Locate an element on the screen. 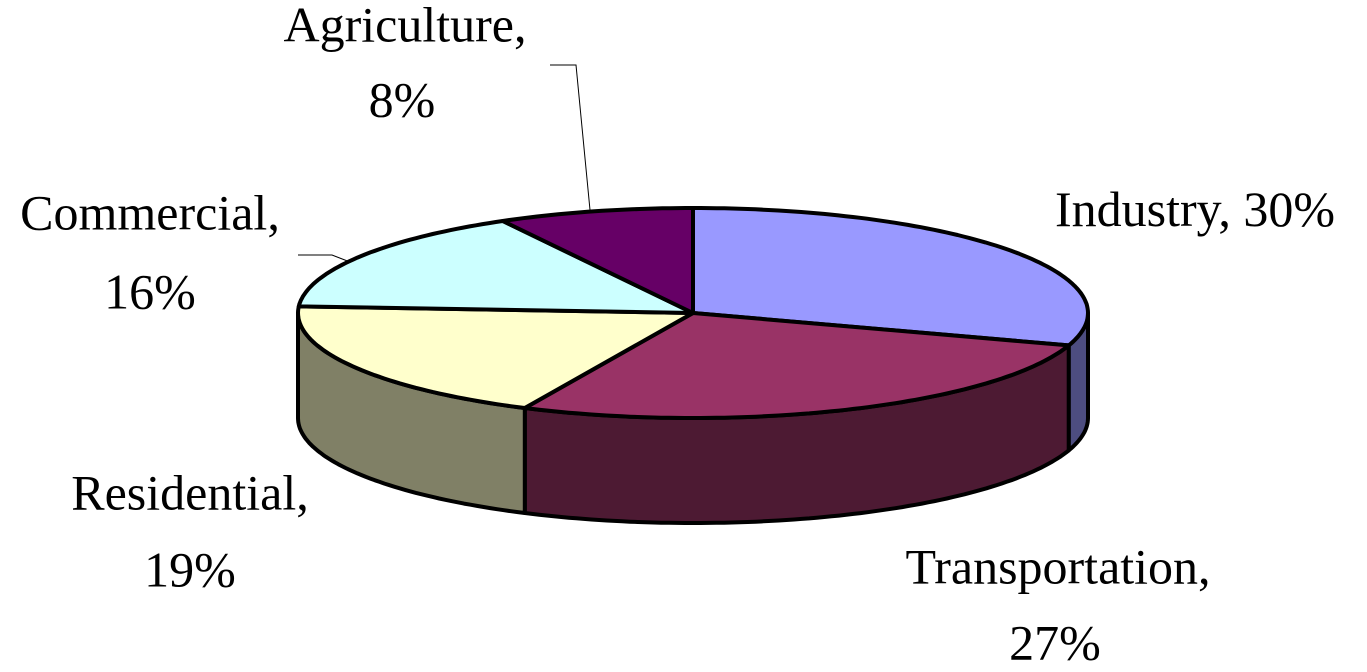 Image resolution: width=1367 pixels, height=672 pixels. value-label: 8% is located at coordinates (402, 99).